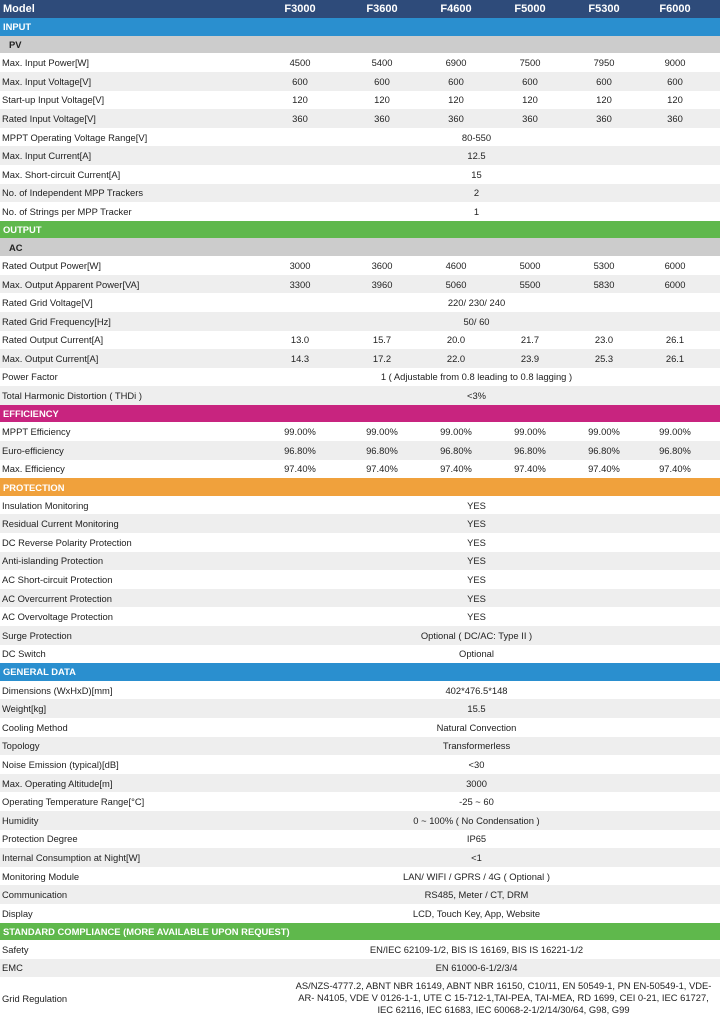 The width and height of the screenshot is (720, 1027). What do you see at coordinates (456, 9) in the screenshot?
I see `model-name-f4600: F4600` at bounding box center [456, 9].